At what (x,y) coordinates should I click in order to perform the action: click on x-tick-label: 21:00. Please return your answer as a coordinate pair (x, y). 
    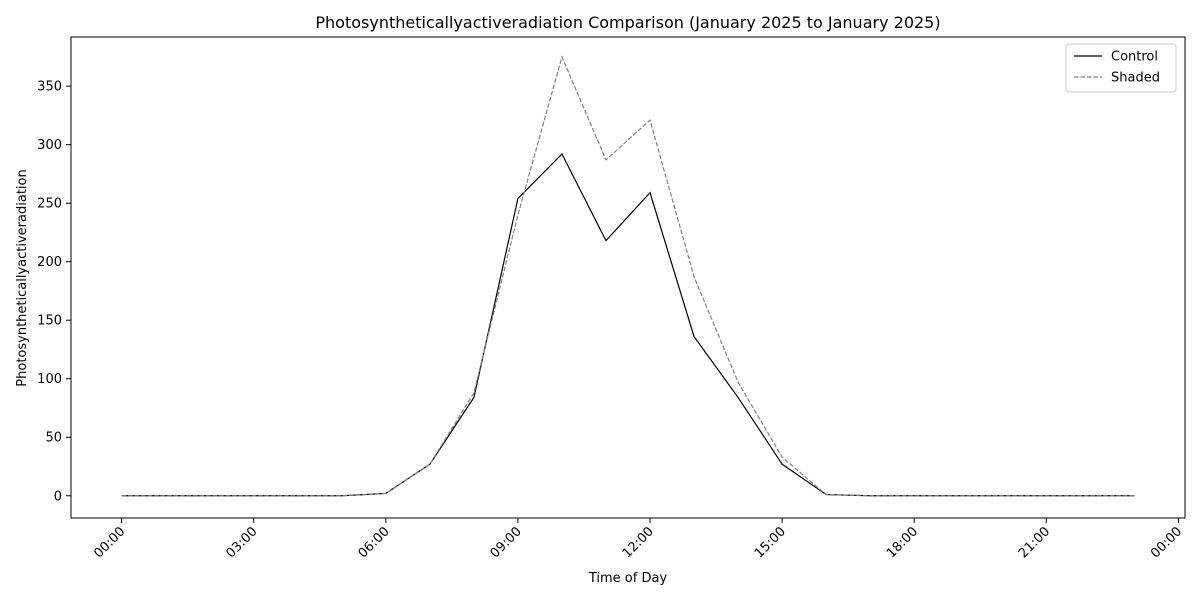
    Looking at the image, I should click on (1034, 542).